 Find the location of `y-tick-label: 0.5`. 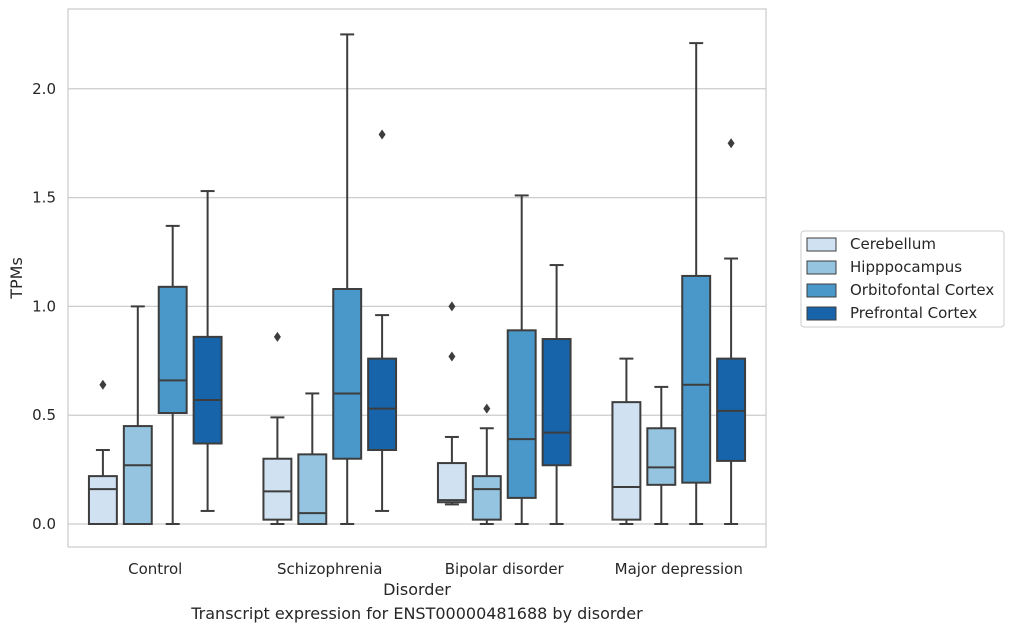

y-tick-label: 0.5 is located at coordinates (44, 415).